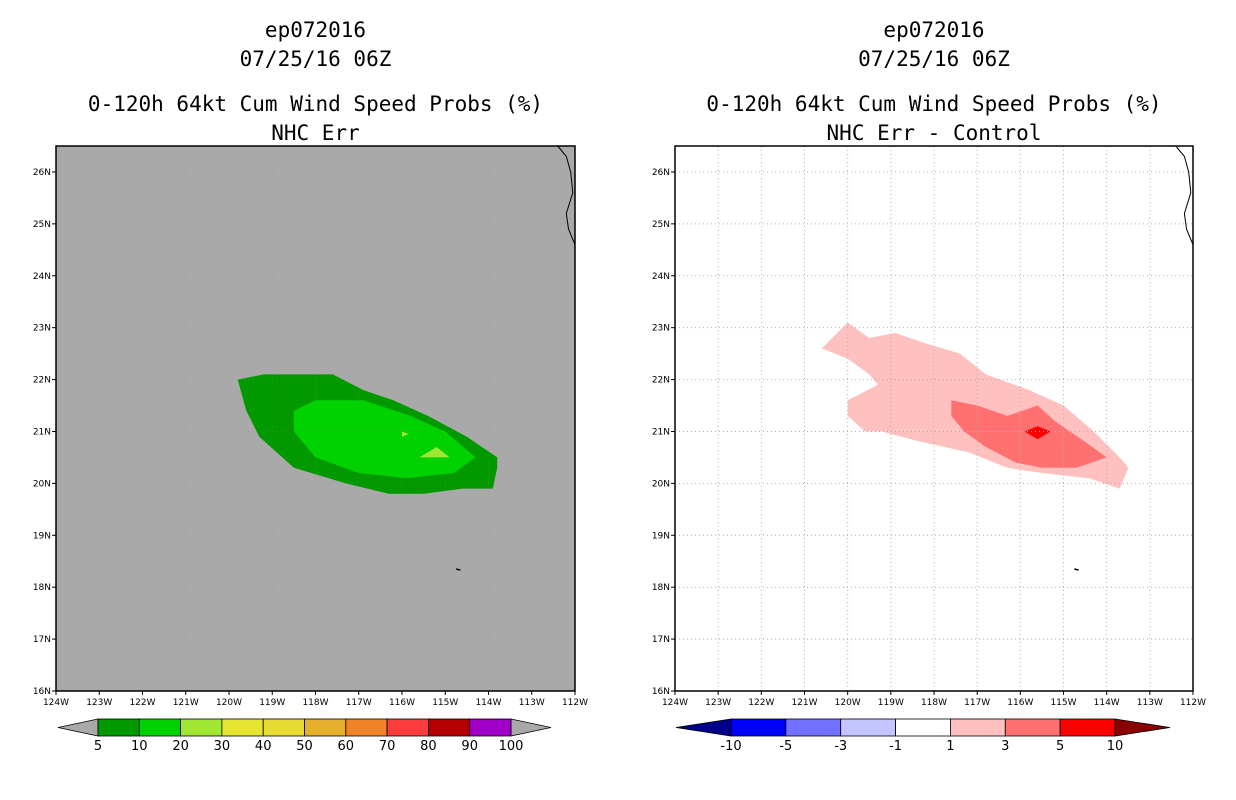 The image size is (1236, 800). What do you see at coordinates (661, 225) in the screenshot?
I see `right-ytick-label: 25N` at bounding box center [661, 225].